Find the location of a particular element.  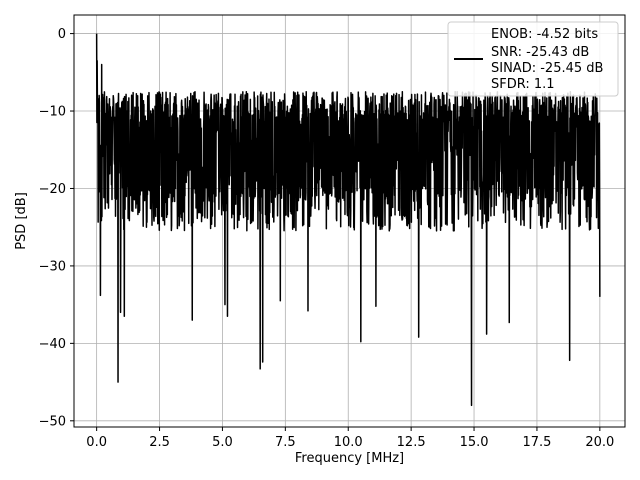

x-tick-label: 12.5 is located at coordinates (411, 442).